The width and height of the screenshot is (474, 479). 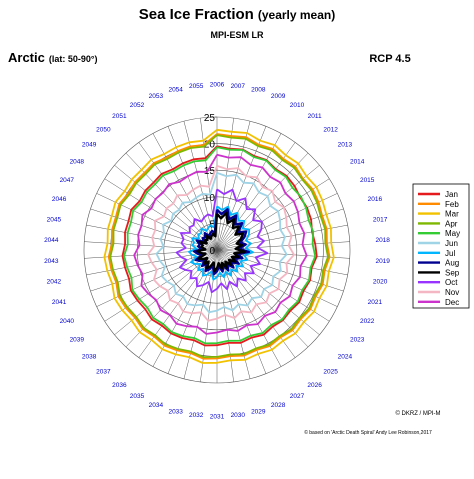 I want to click on year-label: 2055, so click(x=196, y=86).